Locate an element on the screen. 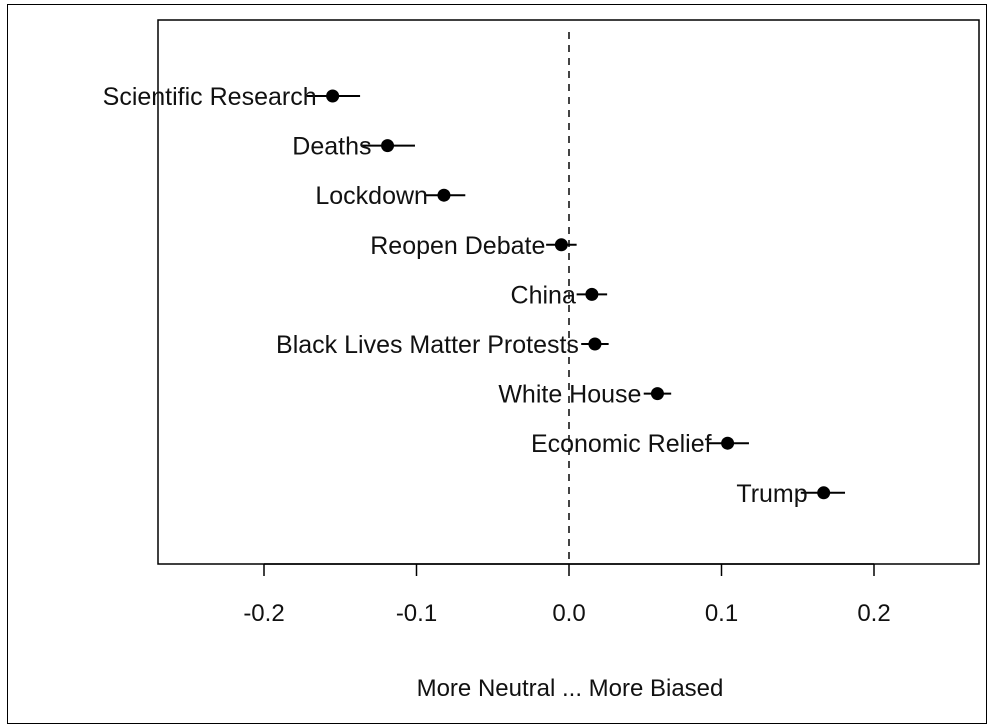 Image resolution: width=991 pixels, height=724 pixels. category-label: Reopen Debate is located at coordinates (457, 246).